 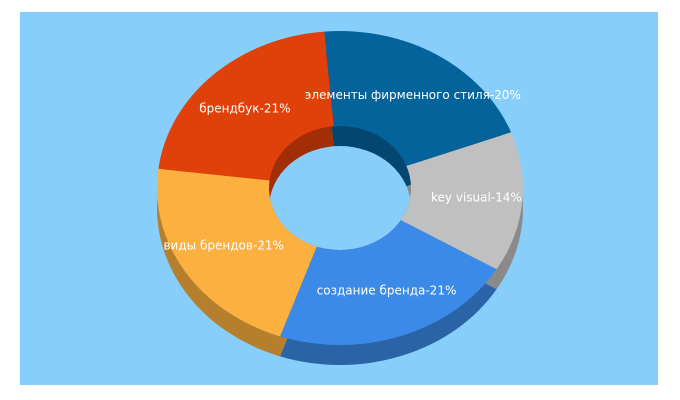 I want to click on slice-label: key visual-14%, so click(x=476, y=197).